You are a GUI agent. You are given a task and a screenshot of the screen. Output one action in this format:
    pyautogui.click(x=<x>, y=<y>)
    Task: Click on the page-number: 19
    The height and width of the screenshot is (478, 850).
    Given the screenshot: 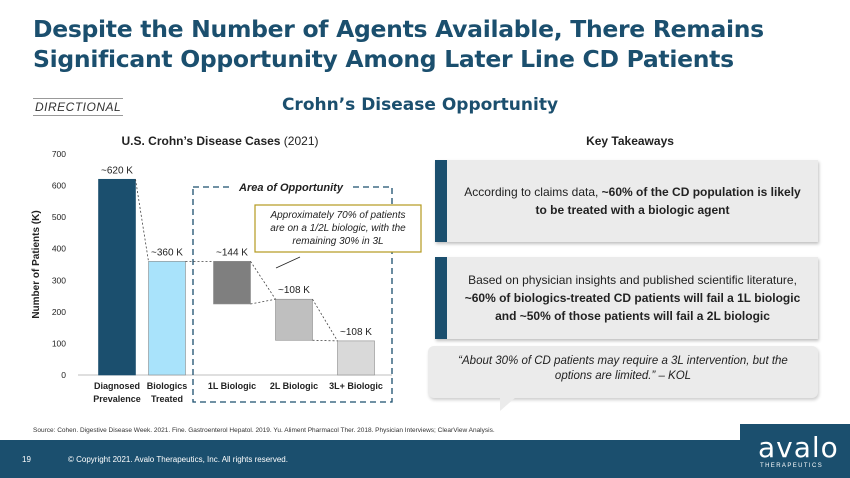 What is the action you would take?
    pyautogui.click(x=26, y=459)
    